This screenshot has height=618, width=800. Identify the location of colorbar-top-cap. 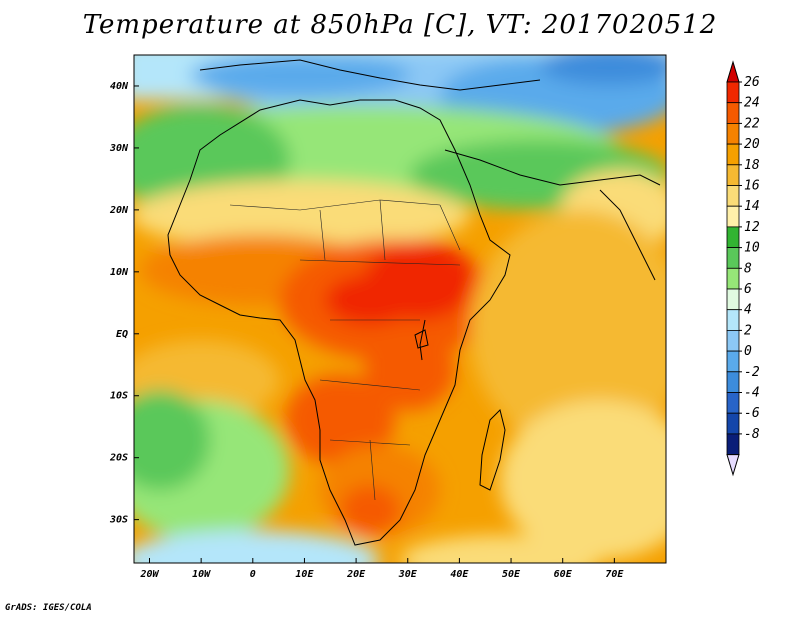
(733, 71).